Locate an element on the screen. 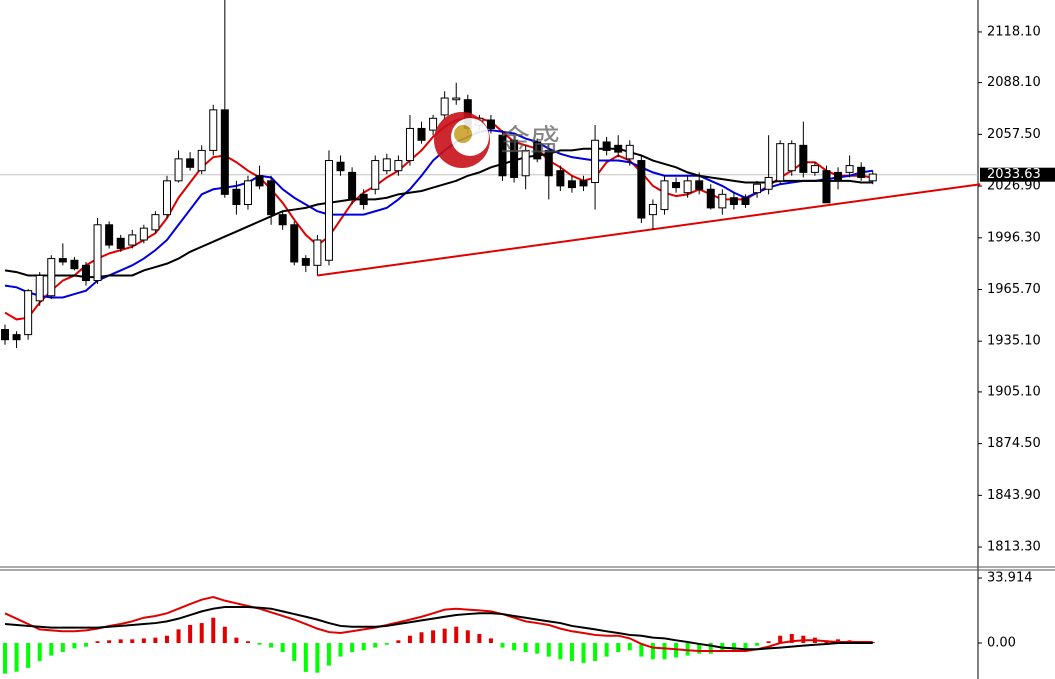 This screenshot has height=679, width=1055. y-tick-label: 2118.10 is located at coordinates (1014, 31).